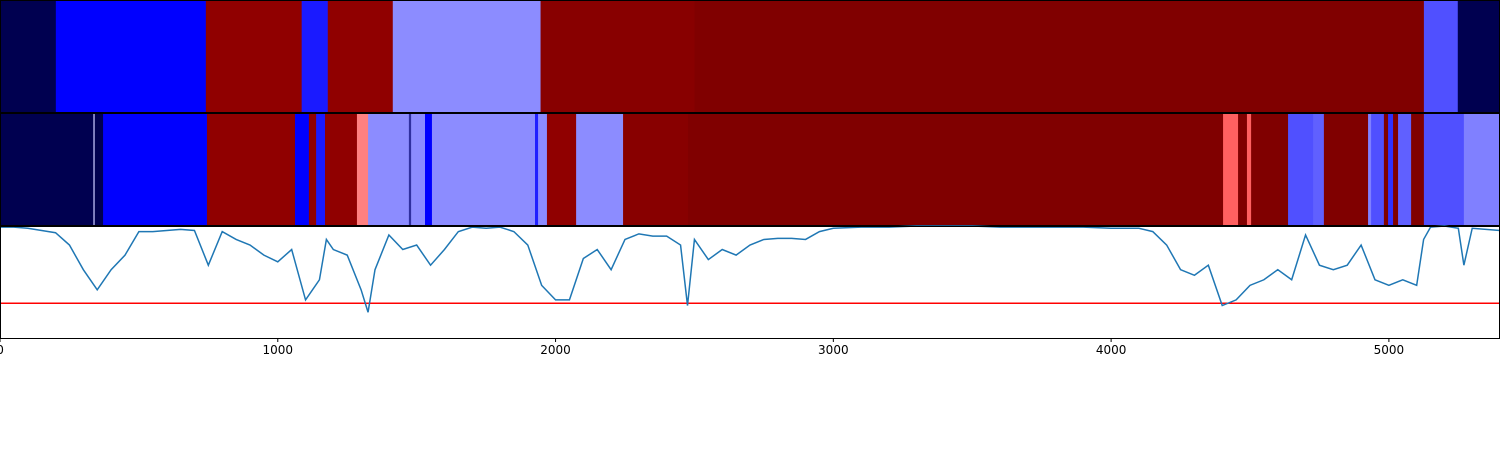 This screenshot has height=450, width=1500. I want to click on x-tick-label: 1000, so click(278, 350).